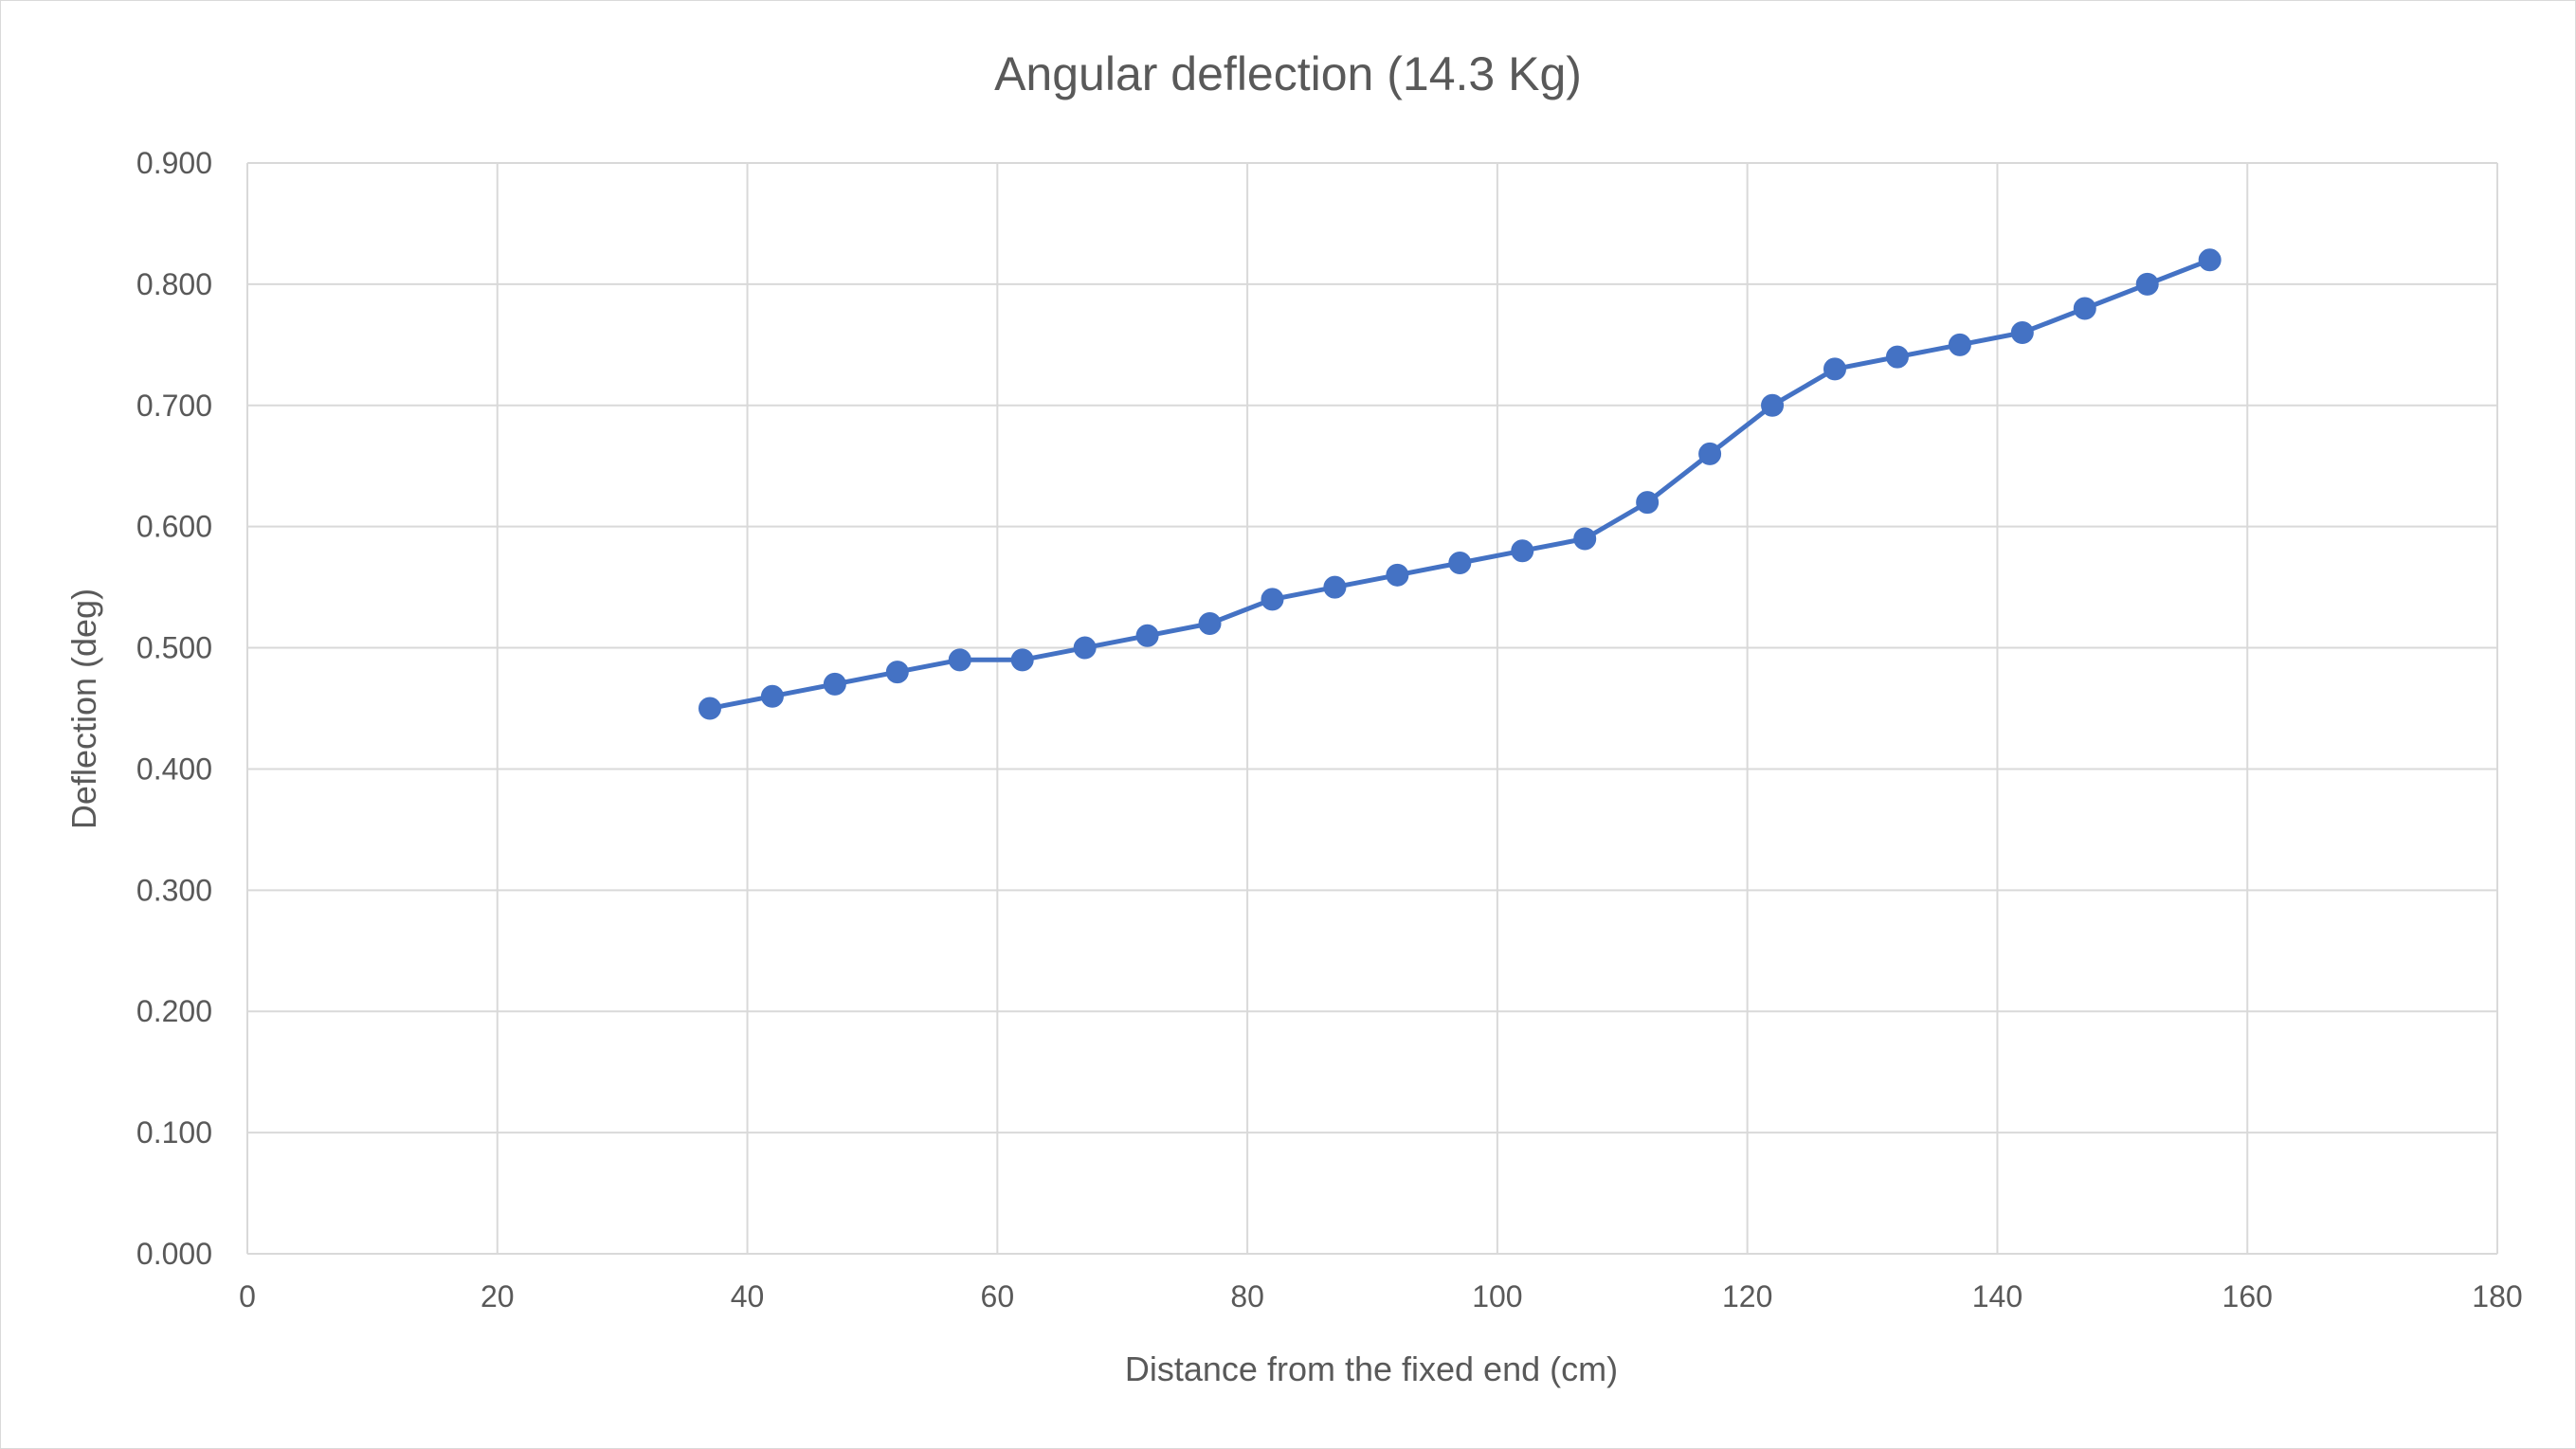 This screenshot has width=2576, height=1449. Describe the element at coordinates (174, 648) in the screenshot. I see `y-tick-label: 0.500` at that location.